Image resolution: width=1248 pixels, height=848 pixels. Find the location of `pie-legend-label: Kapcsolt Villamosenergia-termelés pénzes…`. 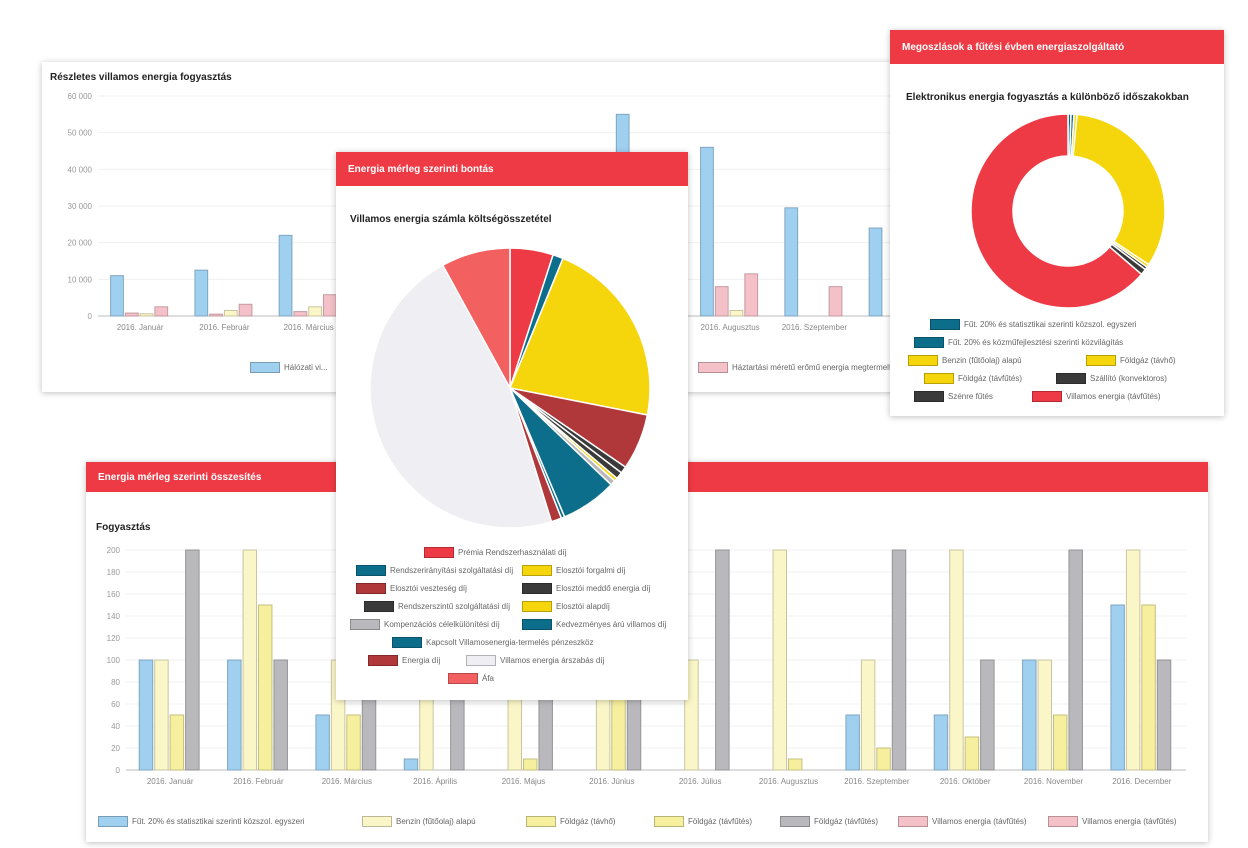

pie-legend-label: Kapcsolt Villamosenergia-termelés pénzes… is located at coordinates (510, 642).